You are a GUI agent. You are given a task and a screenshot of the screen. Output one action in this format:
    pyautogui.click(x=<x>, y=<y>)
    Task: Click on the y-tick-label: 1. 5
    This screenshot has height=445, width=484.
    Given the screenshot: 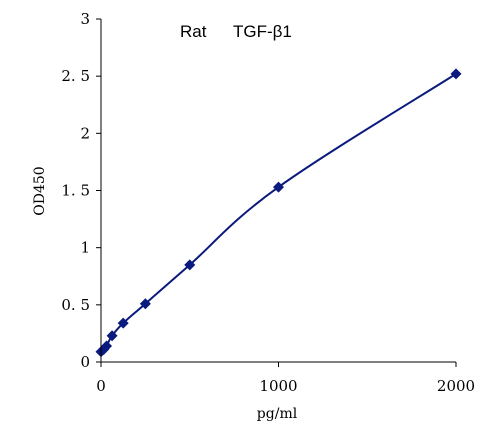 What is the action you would take?
    pyautogui.click(x=75, y=191)
    